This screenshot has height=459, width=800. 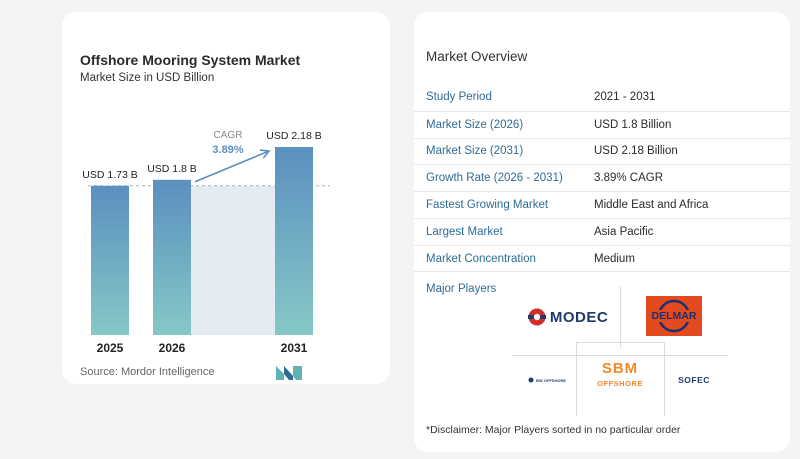 What do you see at coordinates (172, 257) in the screenshot?
I see `bar-2026` at bounding box center [172, 257].